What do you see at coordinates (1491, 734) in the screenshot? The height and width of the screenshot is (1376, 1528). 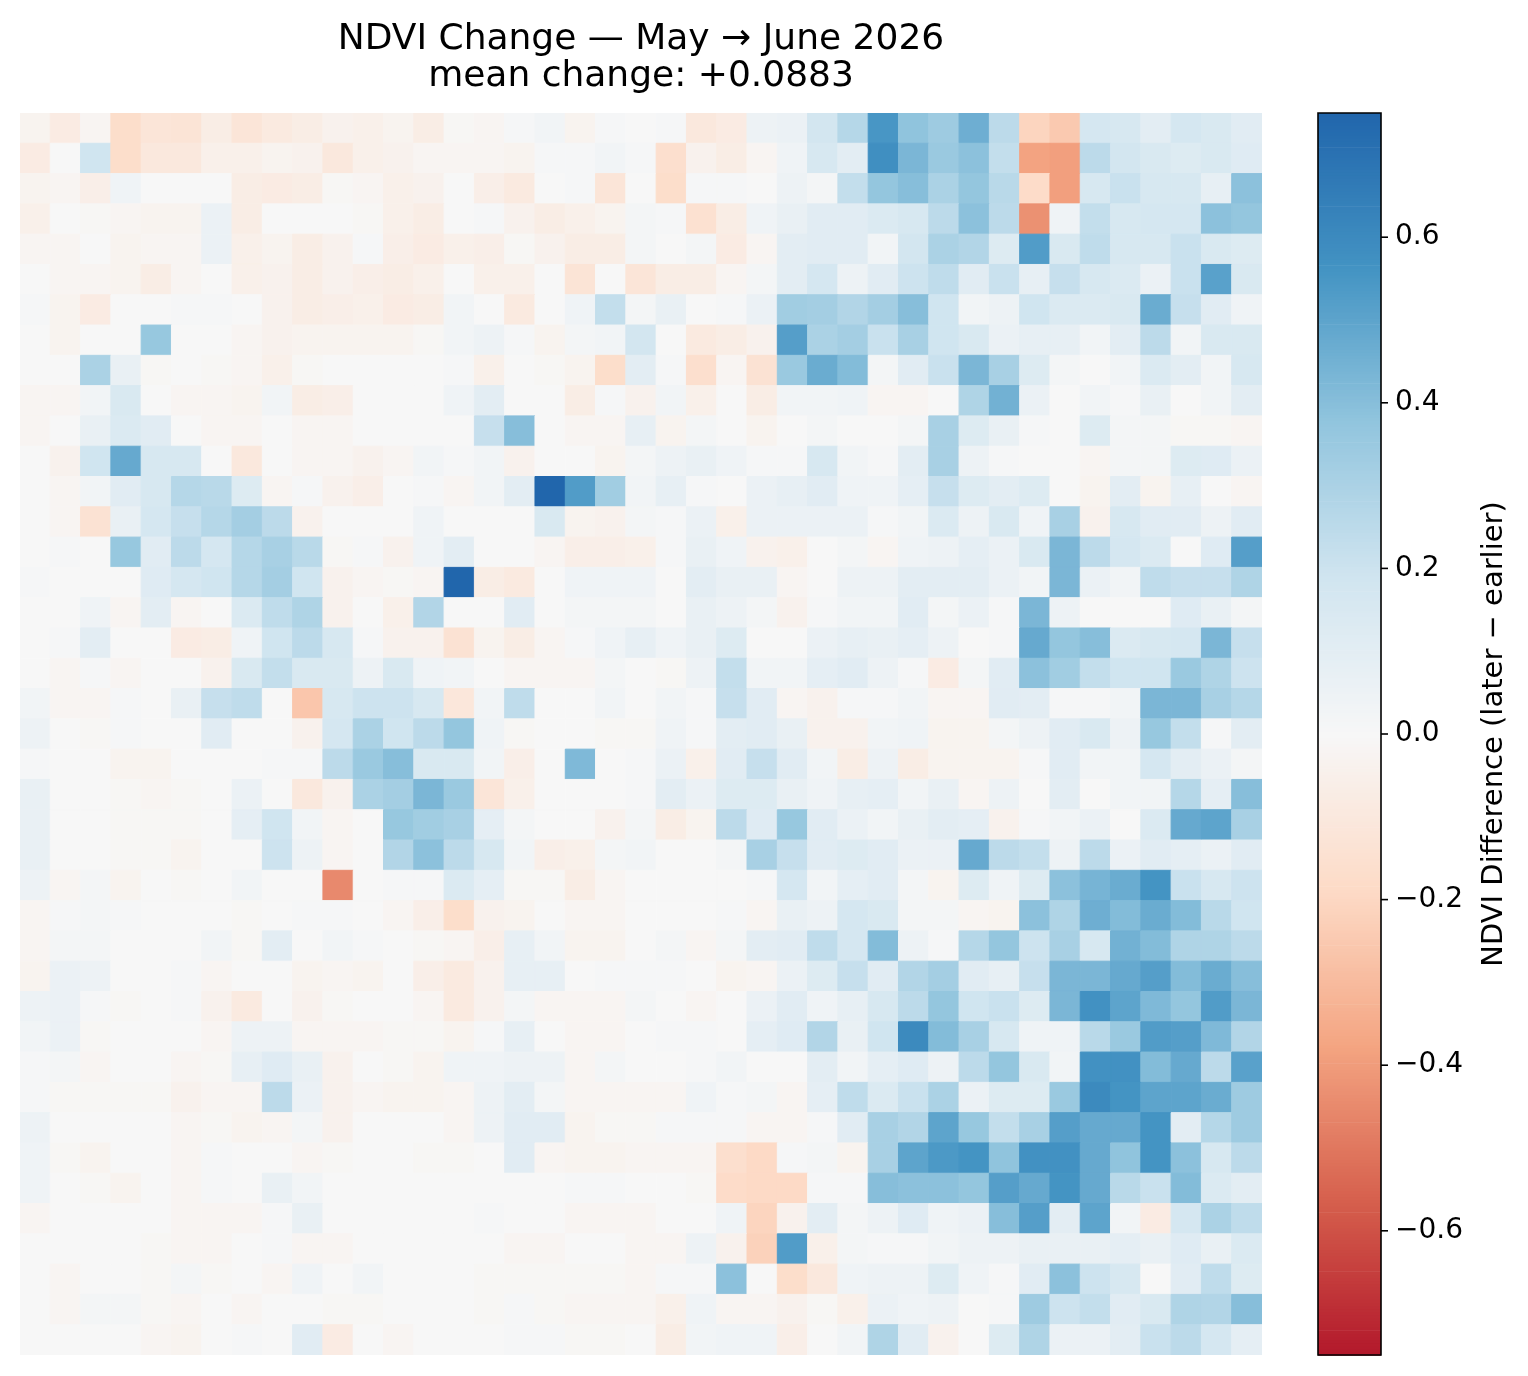 I see `color-bar-title: NDVI Difference (later − earlier)` at bounding box center [1491, 734].